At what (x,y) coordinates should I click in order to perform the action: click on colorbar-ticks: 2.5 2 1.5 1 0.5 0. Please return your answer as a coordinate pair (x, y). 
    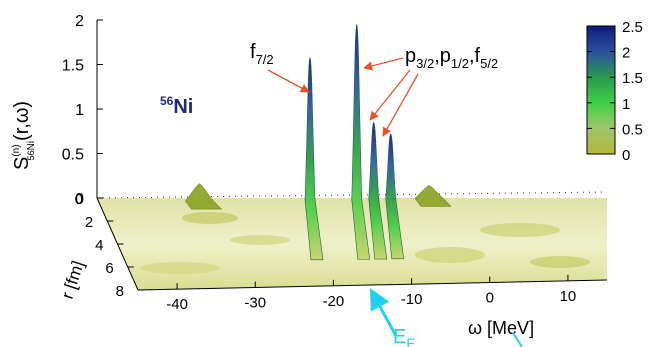
    Looking at the image, I should click on (615, 91).